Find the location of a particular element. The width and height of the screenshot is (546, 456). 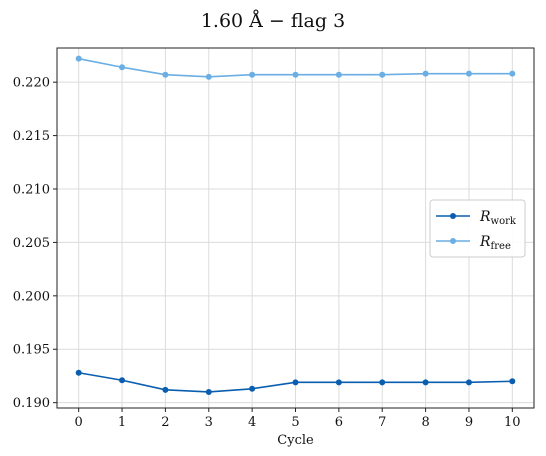

x-tick-label: 0 is located at coordinates (79, 422).